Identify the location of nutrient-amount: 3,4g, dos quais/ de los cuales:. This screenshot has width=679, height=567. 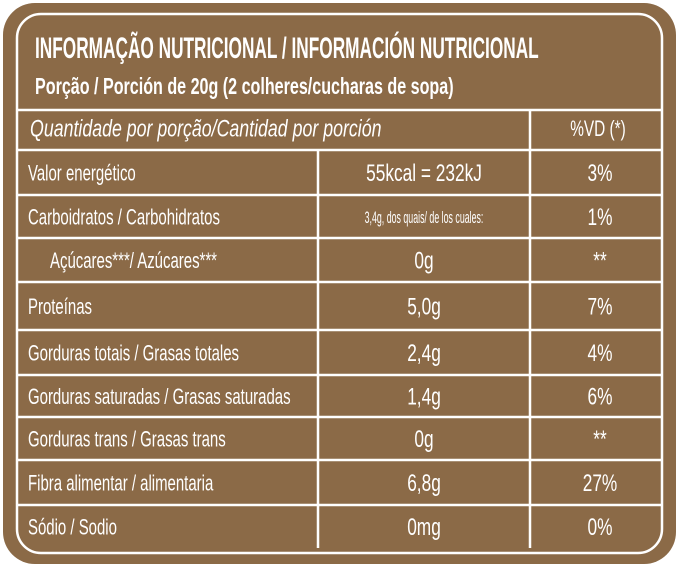
(424, 217).